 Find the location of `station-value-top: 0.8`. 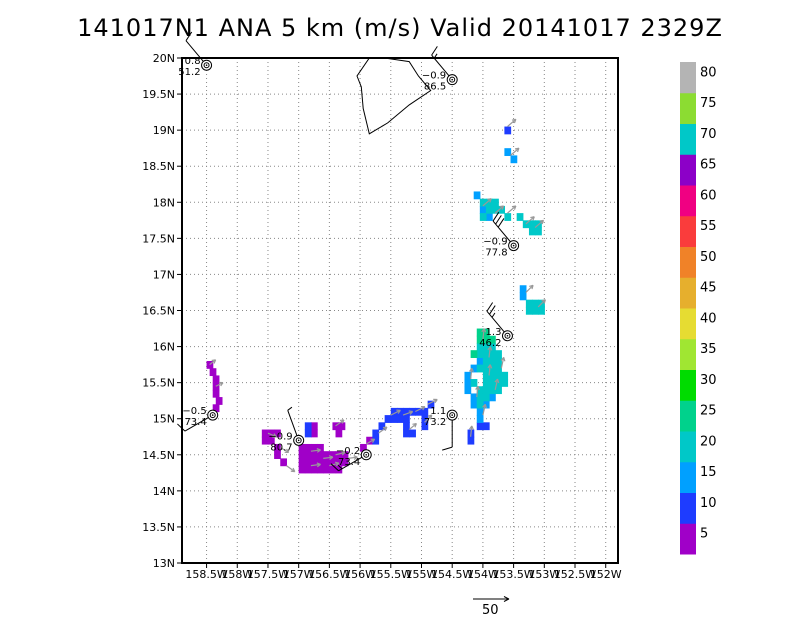

station-value-top: 0.8 is located at coordinates (193, 61).